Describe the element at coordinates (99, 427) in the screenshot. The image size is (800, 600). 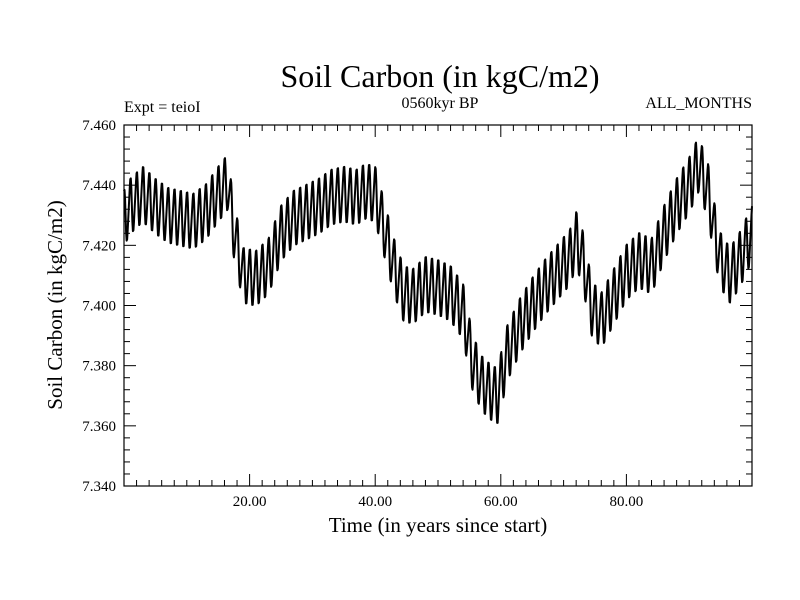
I see `y-tick-label: 7.360` at that location.